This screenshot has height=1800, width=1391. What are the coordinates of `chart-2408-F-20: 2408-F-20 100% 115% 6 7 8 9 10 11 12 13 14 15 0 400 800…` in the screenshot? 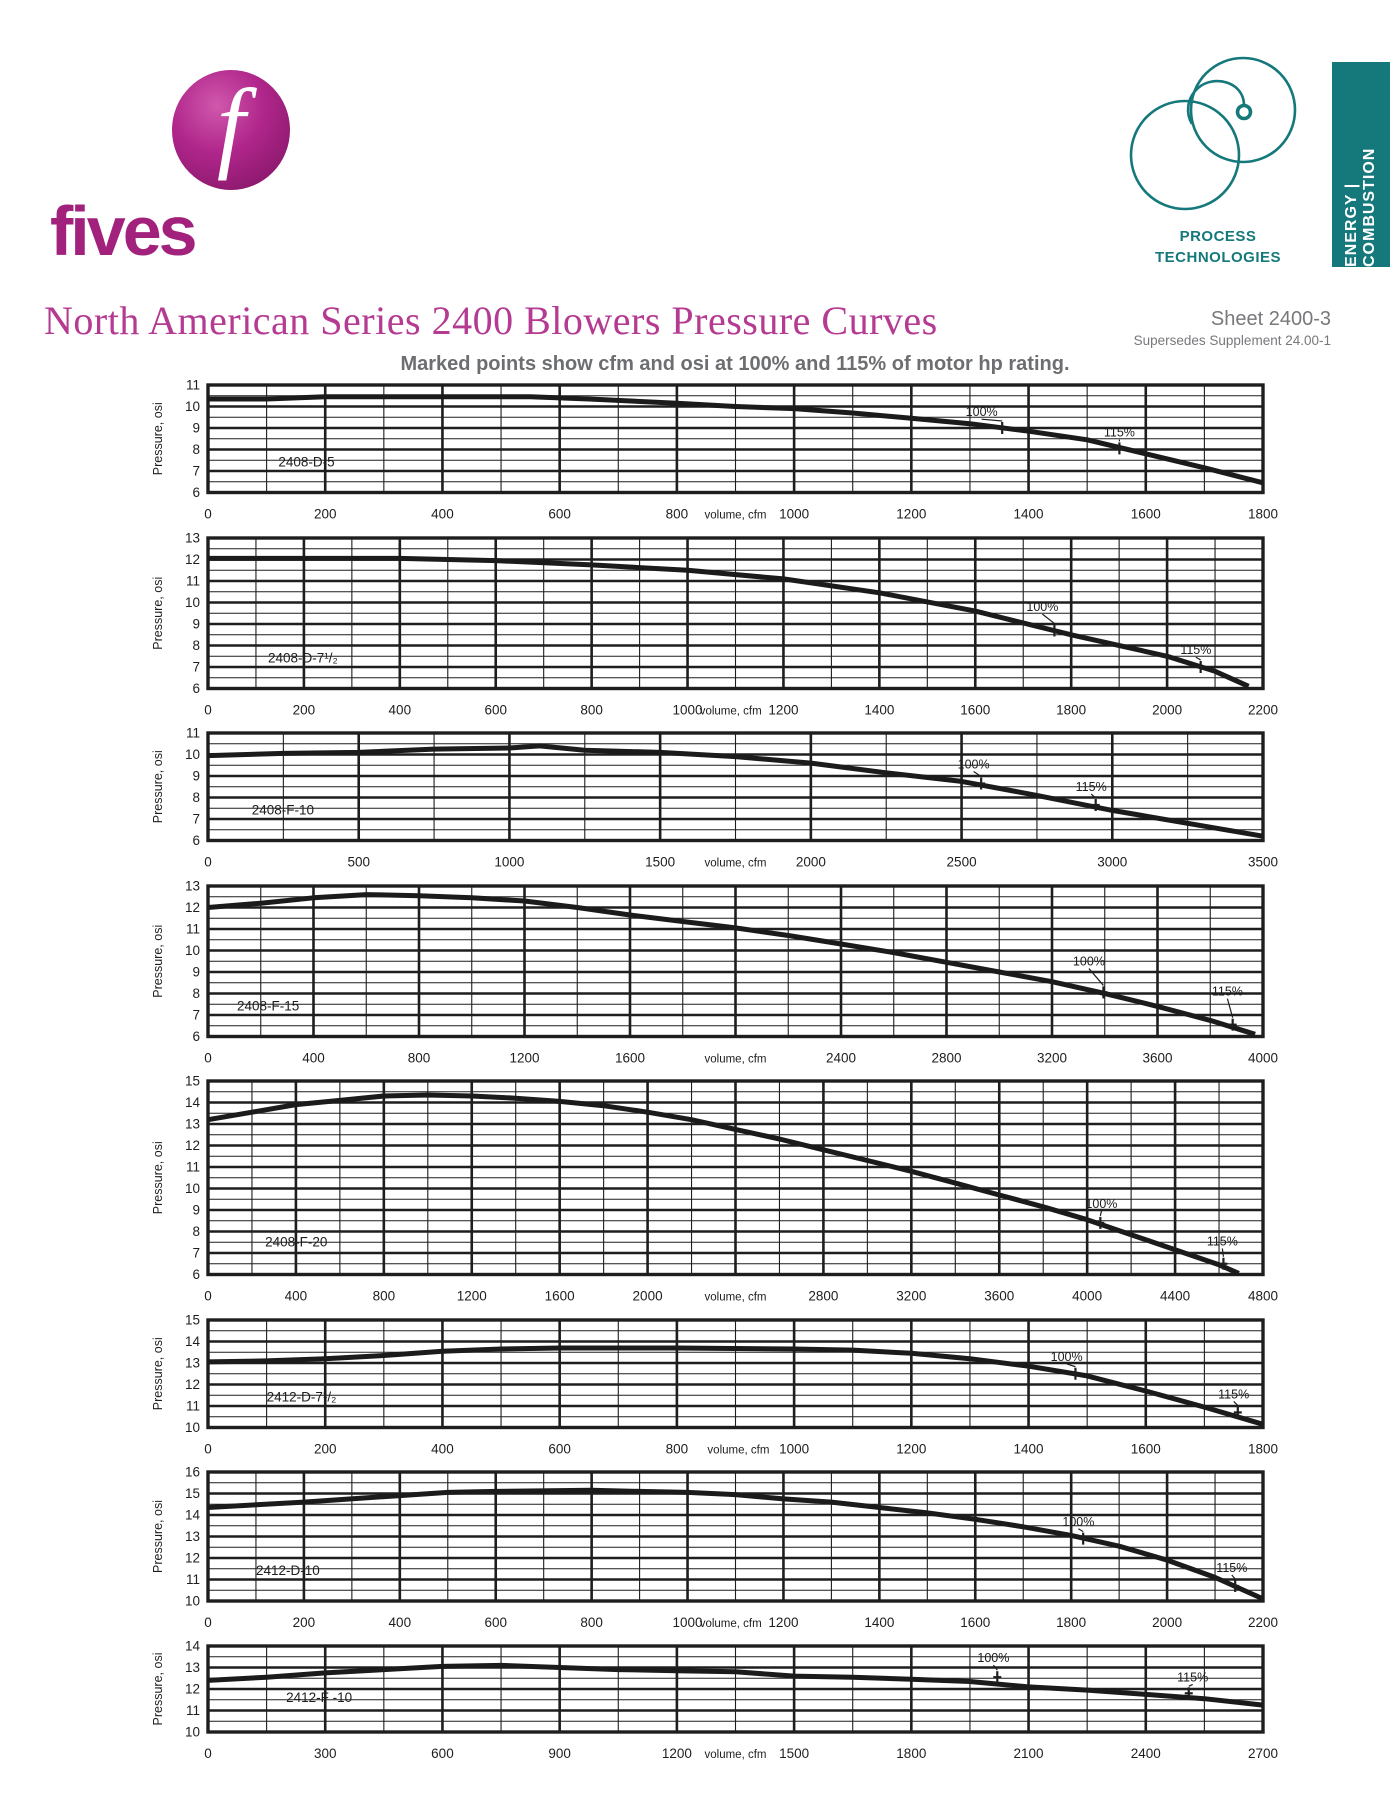 It's located at (765, 1194).